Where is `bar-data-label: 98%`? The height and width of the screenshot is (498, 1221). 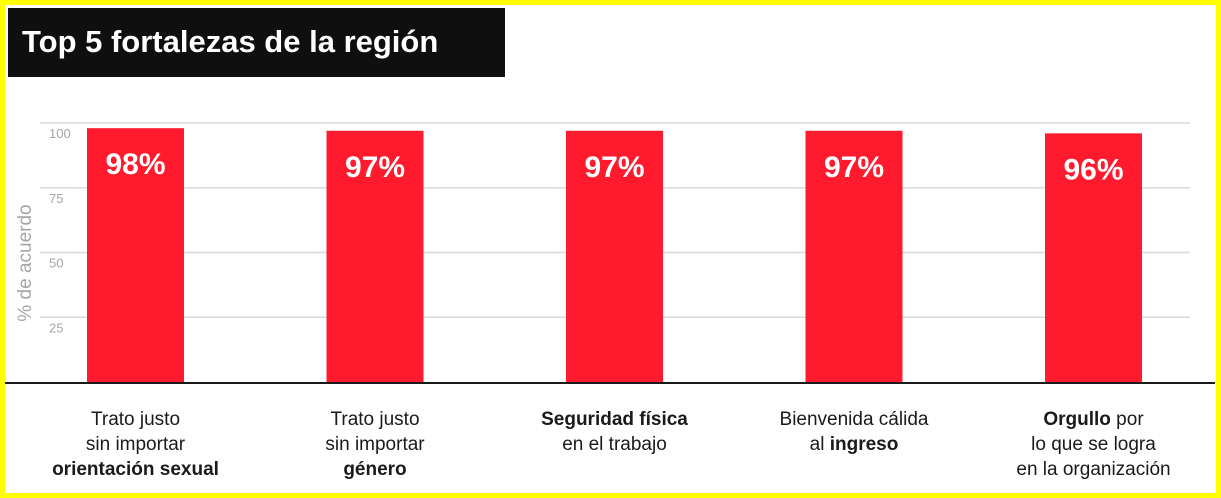
bar-data-label: 98% is located at coordinates (135, 164).